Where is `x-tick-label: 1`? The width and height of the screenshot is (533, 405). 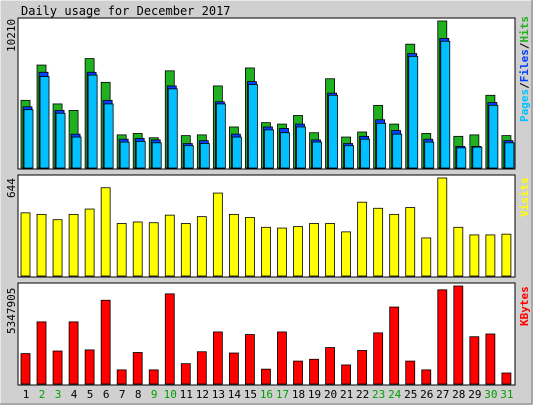 x-tick-label: 1 is located at coordinates (26, 394).